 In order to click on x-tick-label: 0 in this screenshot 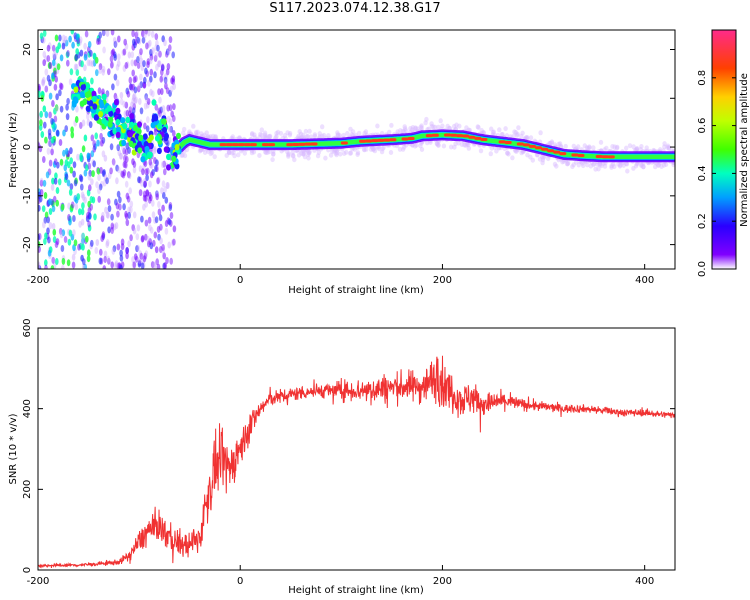, I will do `click(240, 581)`.